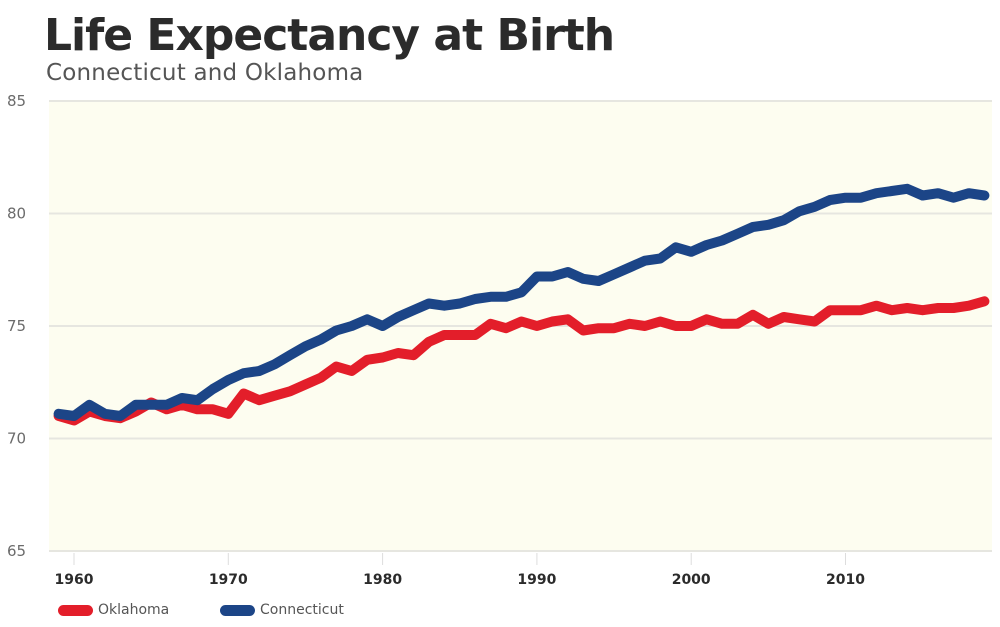 The image size is (1000, 627). What do you see at coordinates (228, 580) in the screenshot?
I see `x-tick-label: 1970` at bounding box center [228, 580].